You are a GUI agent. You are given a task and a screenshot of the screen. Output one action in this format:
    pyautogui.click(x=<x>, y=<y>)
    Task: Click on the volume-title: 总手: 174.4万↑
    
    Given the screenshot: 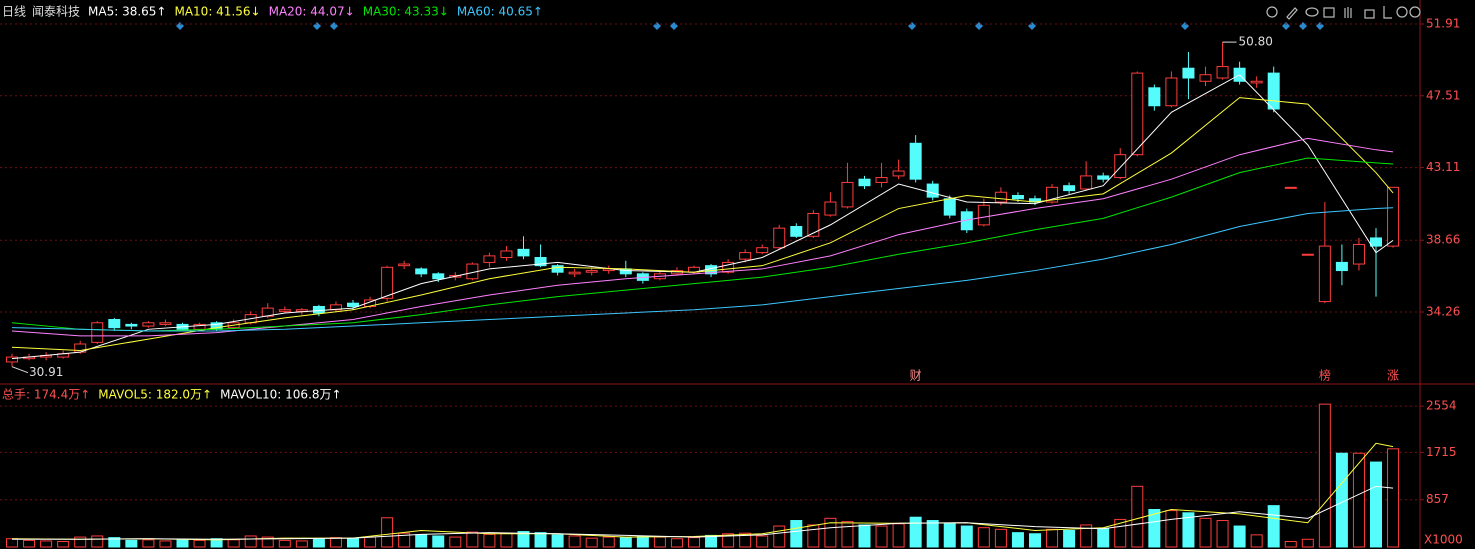 What is the action you would take?
    pyautogui.click(x=46, y=395)
    